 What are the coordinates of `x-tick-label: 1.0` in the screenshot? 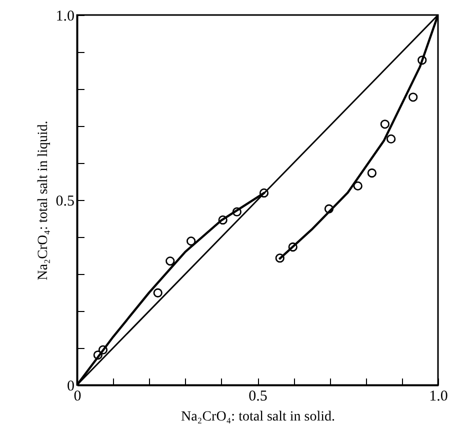 It's located at (438, 396).